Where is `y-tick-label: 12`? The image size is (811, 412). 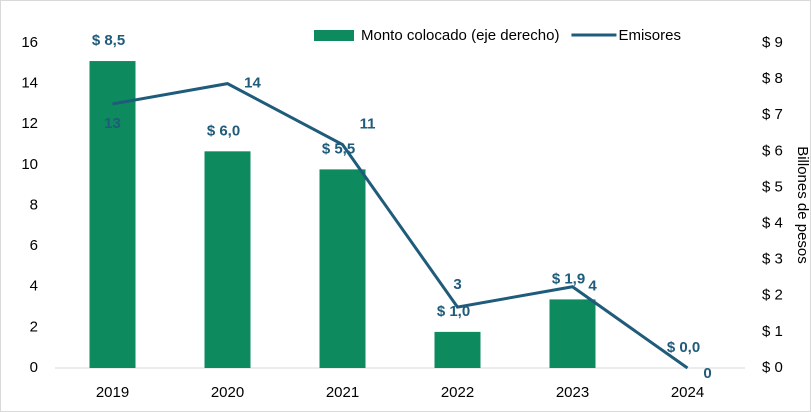 y-tick-label: 12 is located at coordinates (29, 123).